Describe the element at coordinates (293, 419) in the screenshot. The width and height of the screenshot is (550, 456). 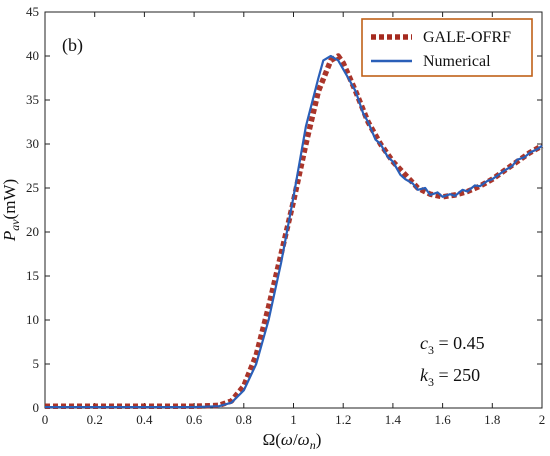
I see `x-tick-label: 1` at that location.